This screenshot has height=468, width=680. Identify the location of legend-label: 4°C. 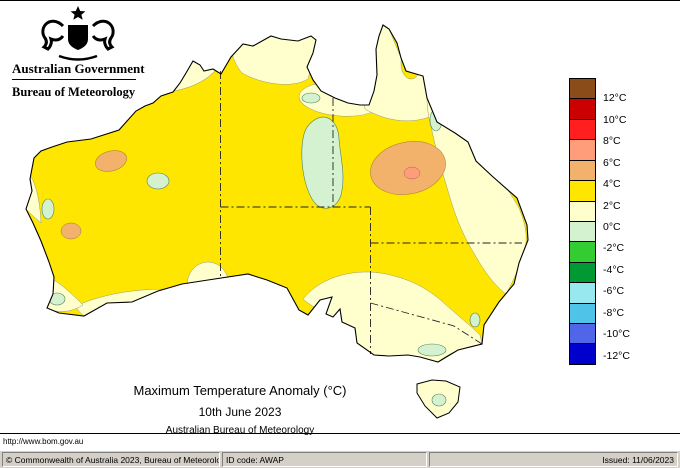
(612, 184).